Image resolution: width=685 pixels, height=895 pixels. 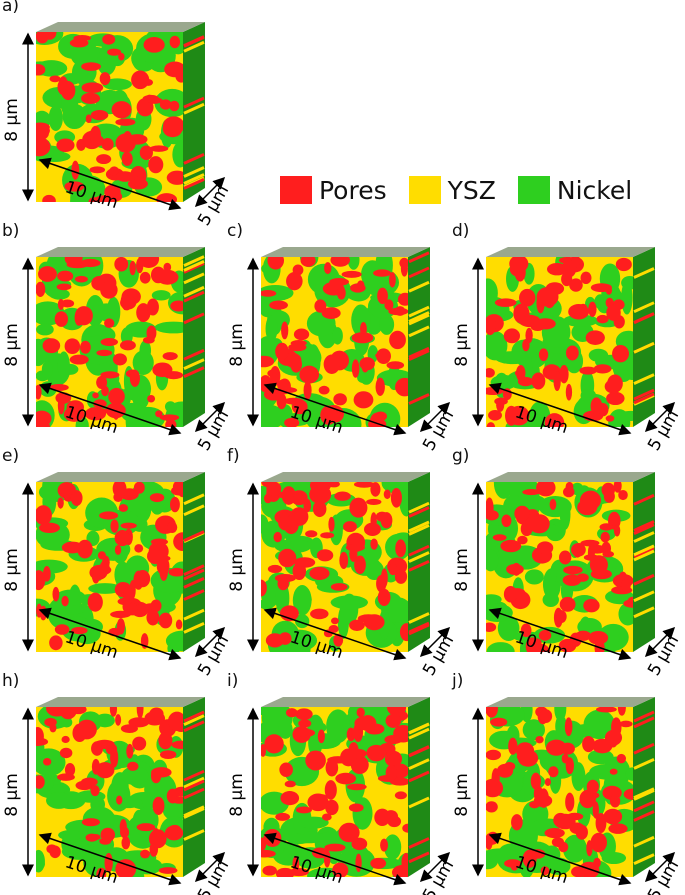 I want to click on panel-i: 8 µm 10 µm 5 µm i), so click(x=341, y=783).